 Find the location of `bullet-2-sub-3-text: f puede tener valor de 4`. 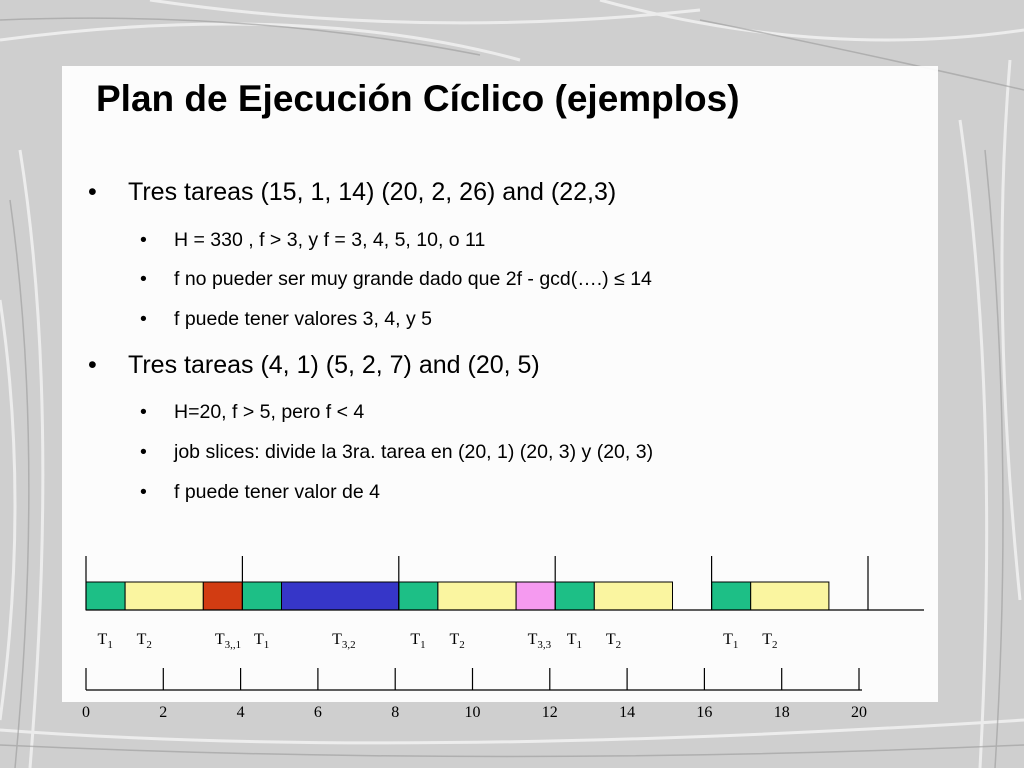

bullet-2-sub-3-text: f puede tener valor de 4 is located at coordinates (277, 492).